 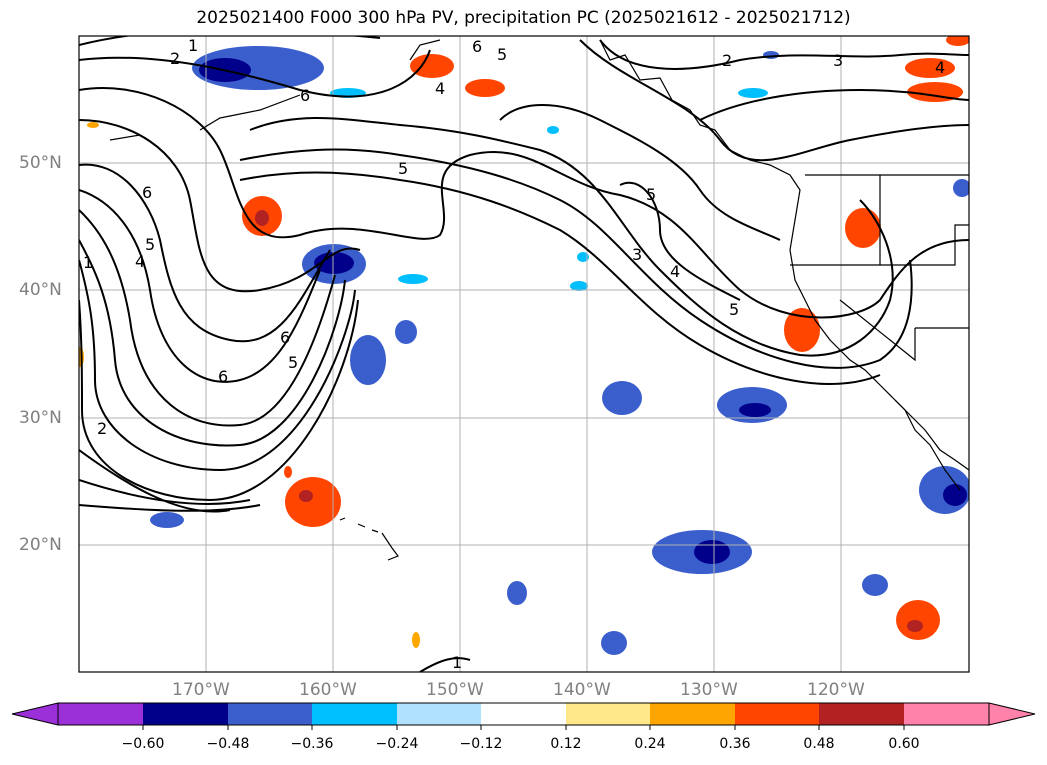 I want to click on colorbar-tick-label: −0.60, so click(x=143, y=744).